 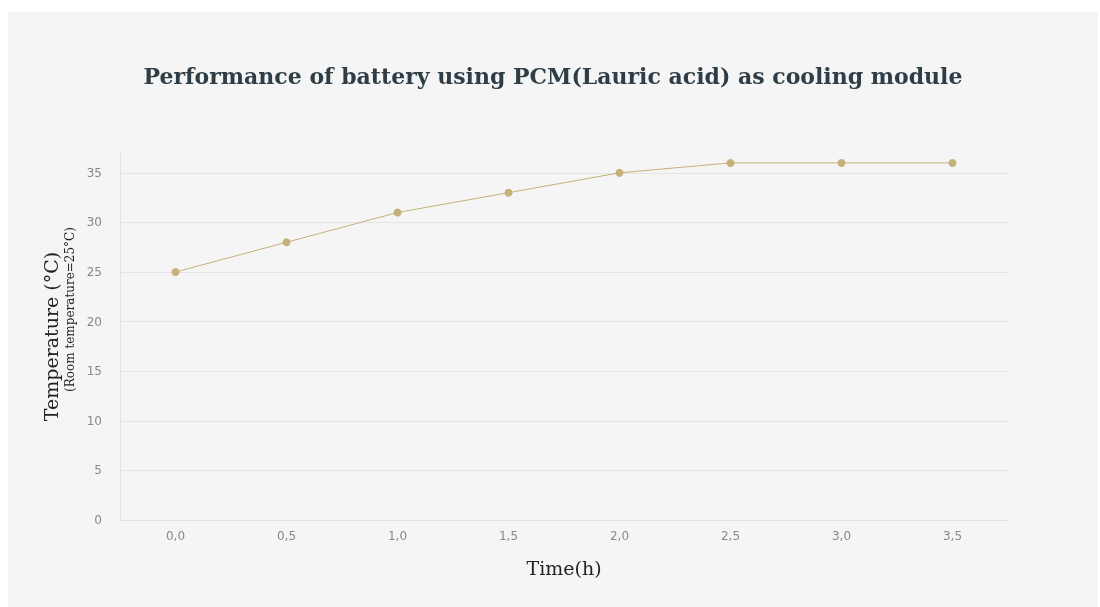 I want to click on y-tick-label: 35, so click(x=94, y=172).